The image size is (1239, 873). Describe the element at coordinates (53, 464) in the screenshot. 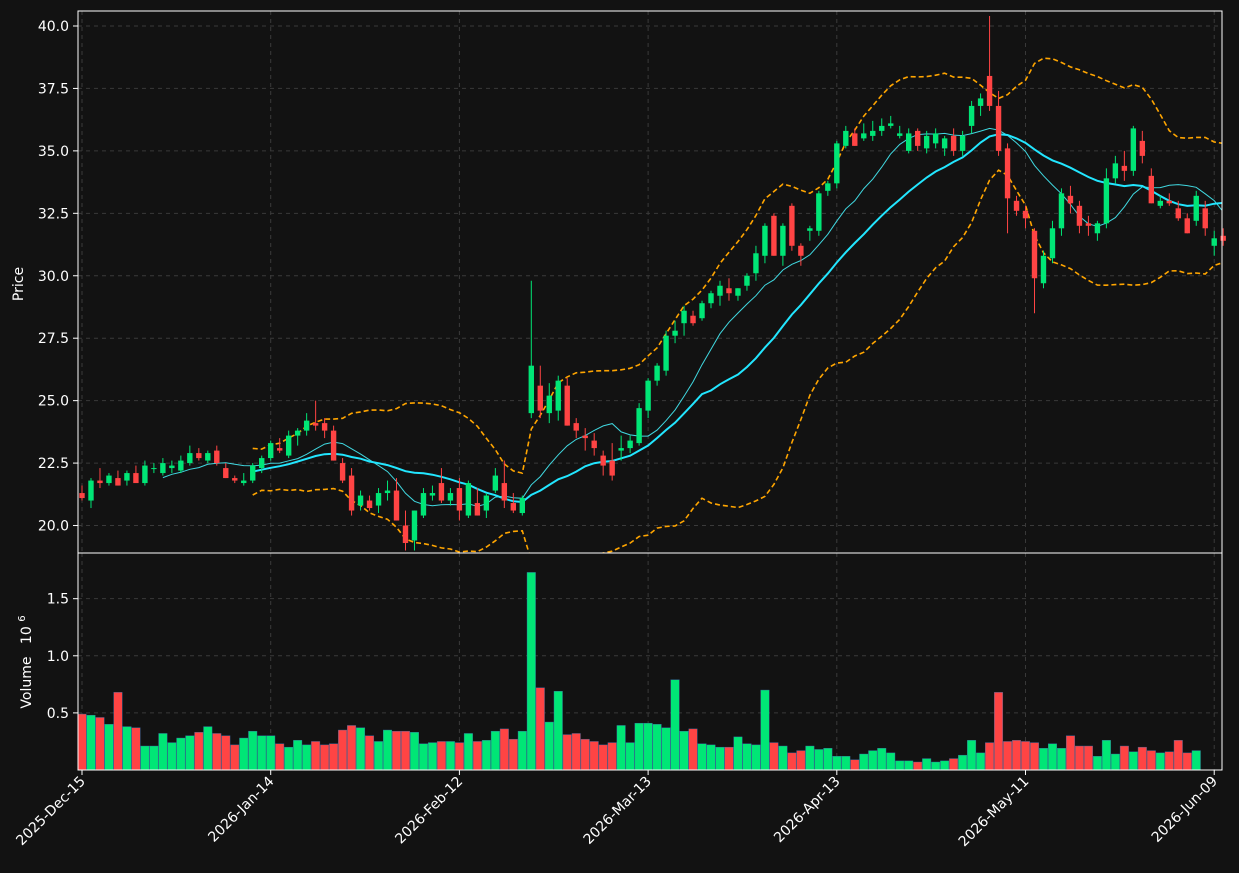

I see `price-tick-label: 22.5` at that location.